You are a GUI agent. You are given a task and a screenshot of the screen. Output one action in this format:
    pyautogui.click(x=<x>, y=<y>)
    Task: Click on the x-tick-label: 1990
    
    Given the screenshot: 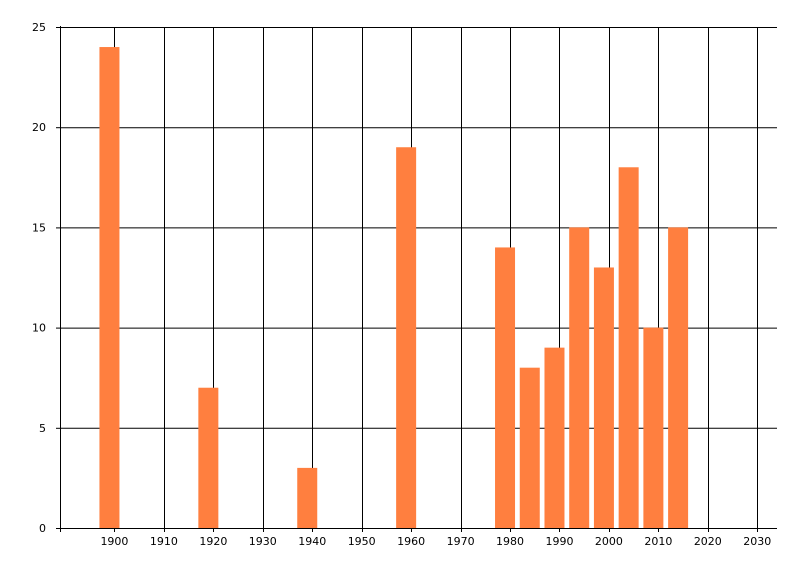 What is the action you would take?
    pyautogui.click(x=559, y=541)
    